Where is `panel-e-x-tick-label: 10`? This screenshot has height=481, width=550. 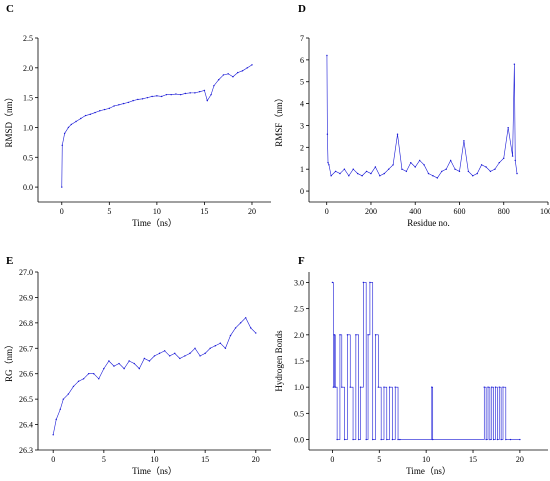 panel-e-x-tick-label: 10 is located at coordinates (155, 459).